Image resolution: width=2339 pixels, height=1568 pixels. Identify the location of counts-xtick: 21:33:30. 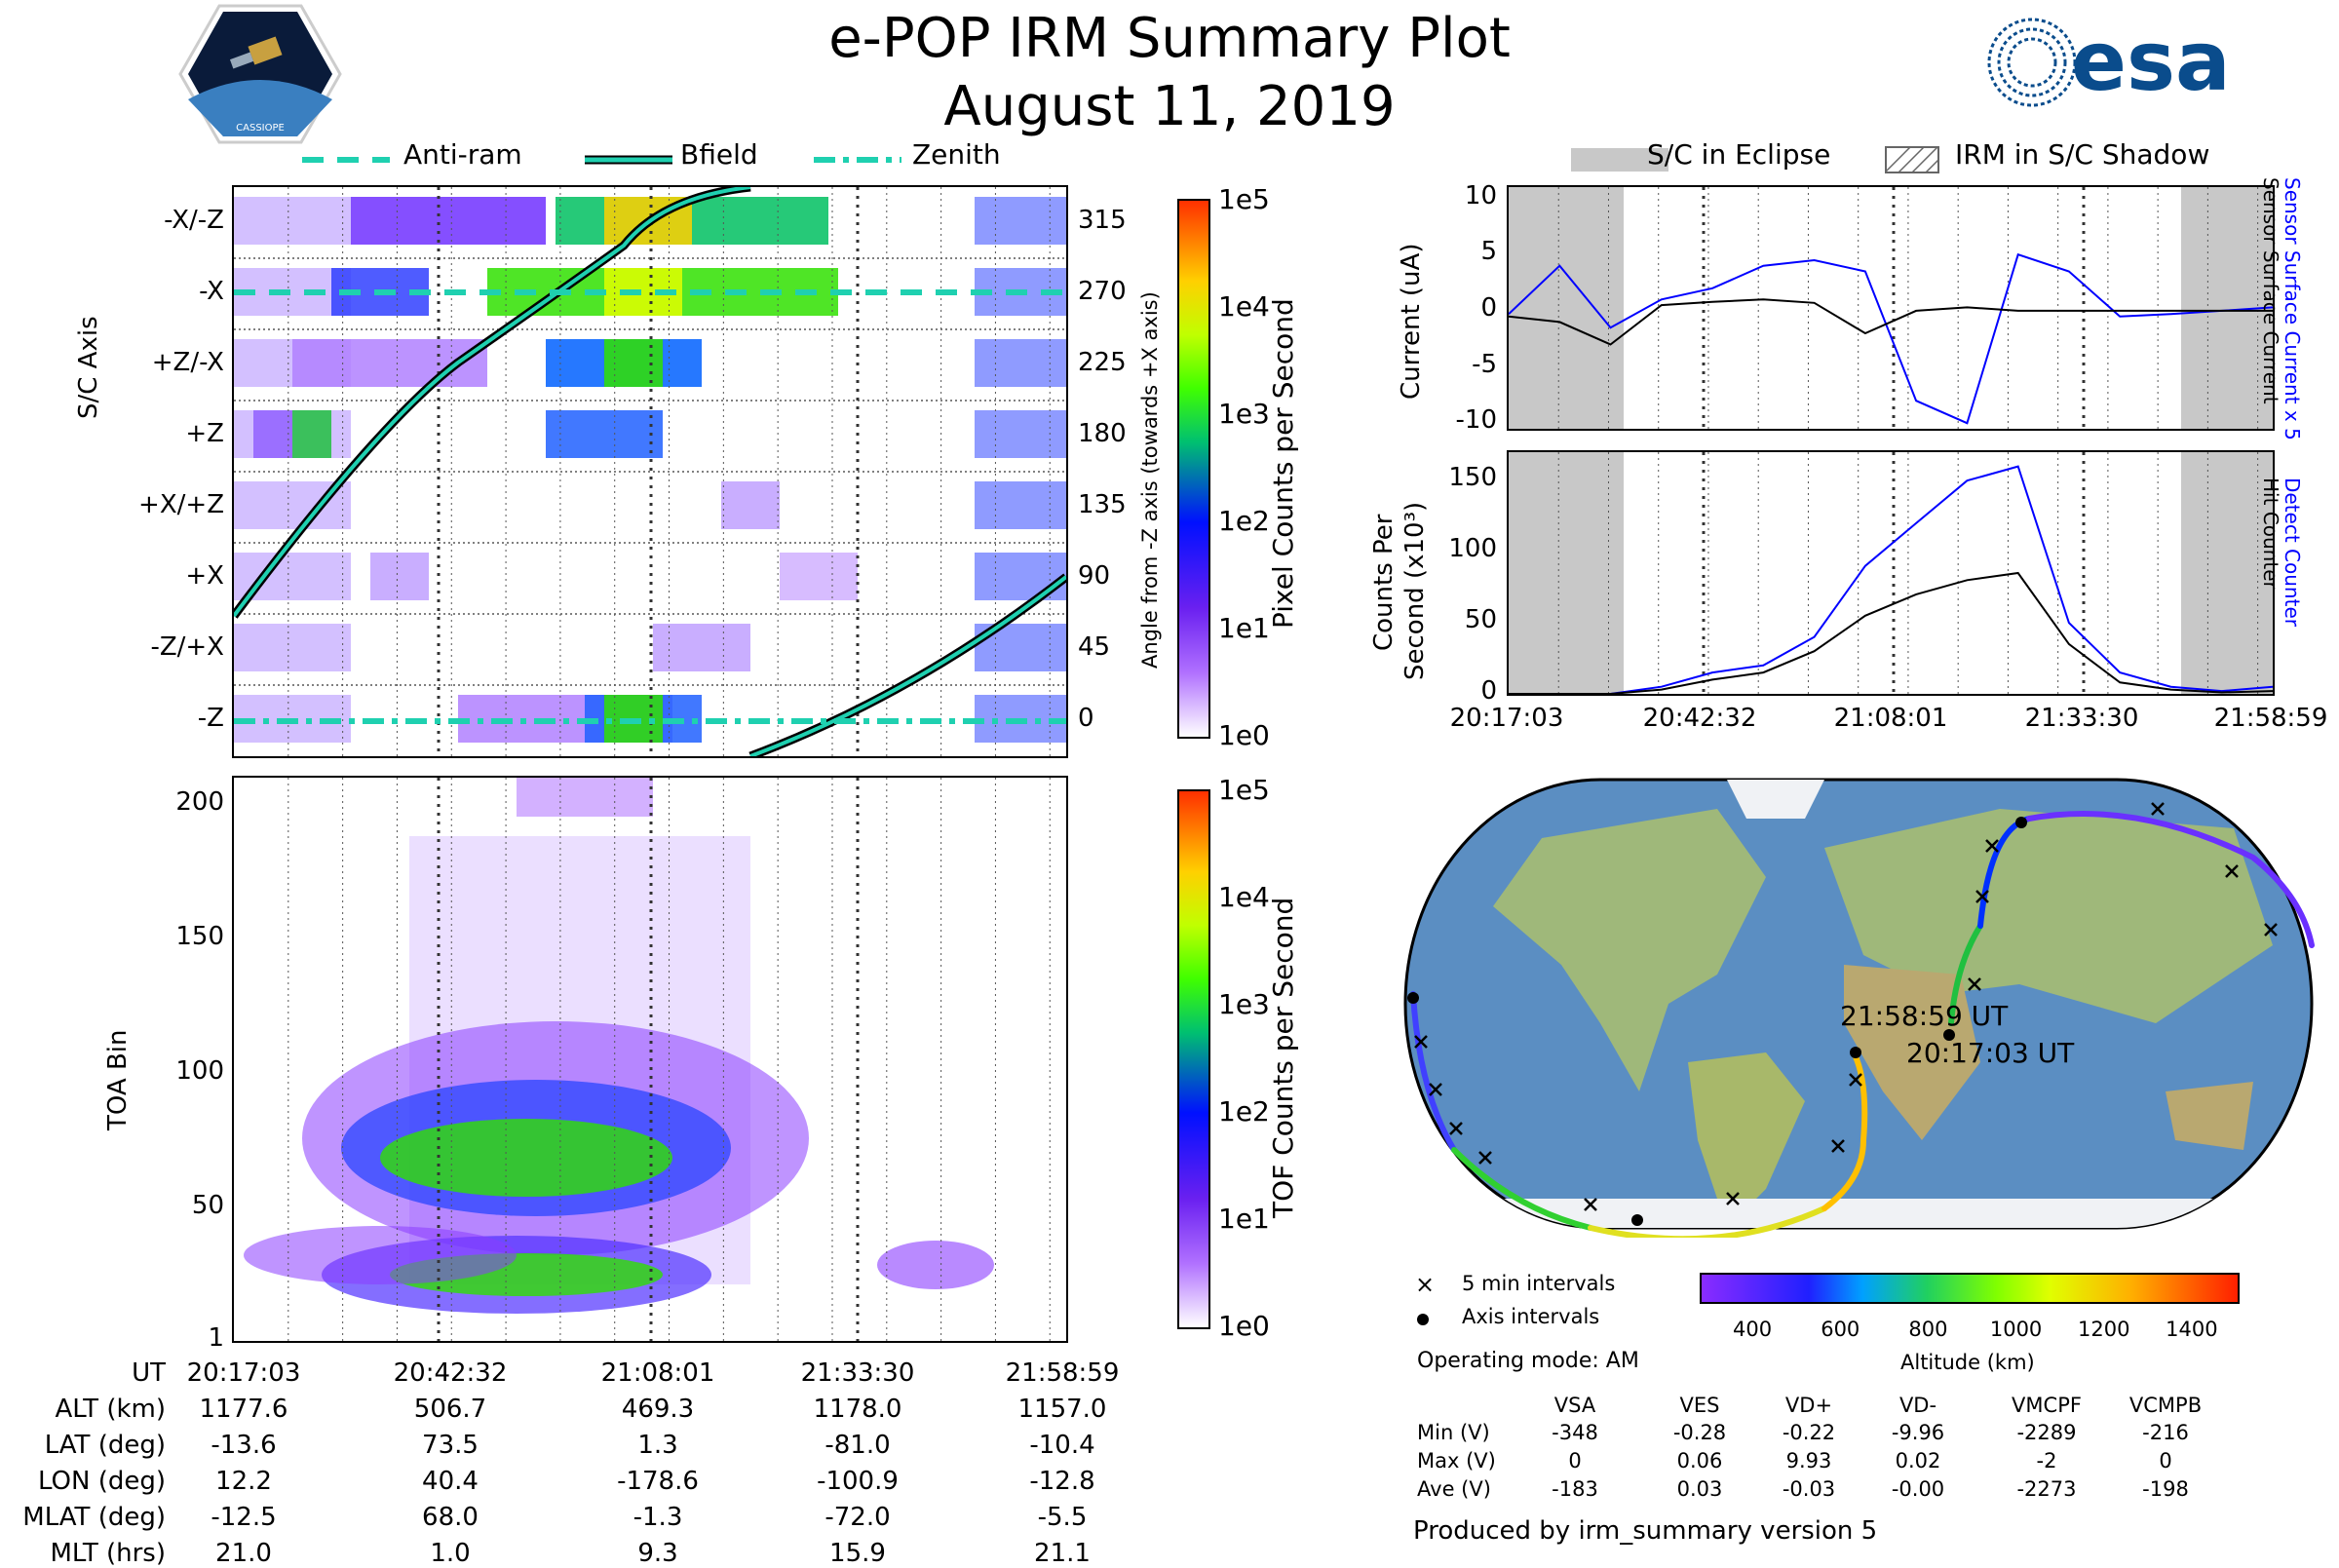
(2082, 718).